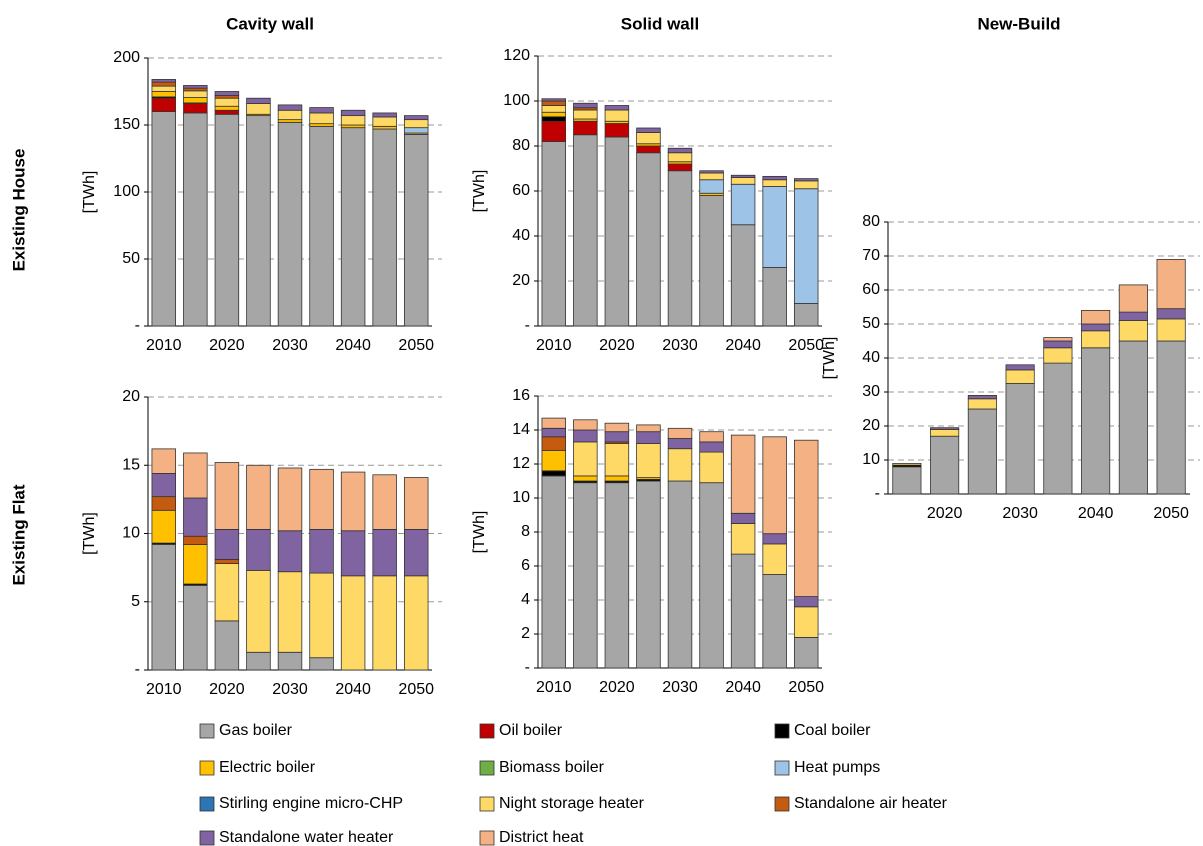  What do you see at coordinates (516, 55) in the screenshot?
I see `y-tick-label: 120` at bounding box center [516, 55].